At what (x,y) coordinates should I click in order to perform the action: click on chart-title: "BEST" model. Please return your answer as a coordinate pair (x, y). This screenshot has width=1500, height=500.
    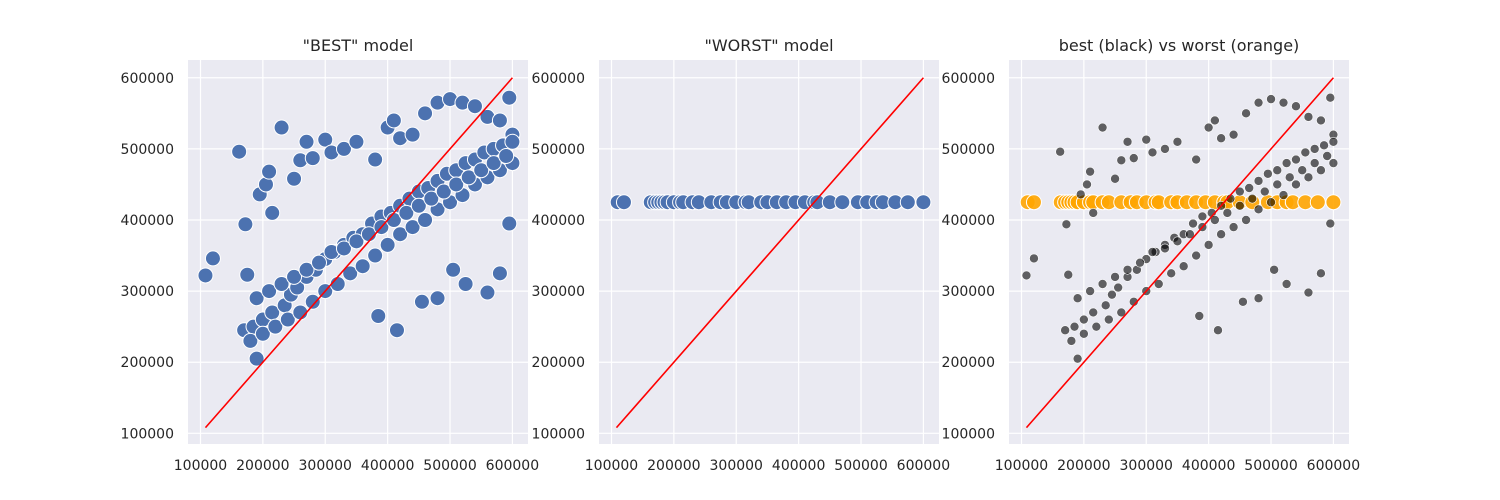
    Looking at the image, I should click on (358, 45).